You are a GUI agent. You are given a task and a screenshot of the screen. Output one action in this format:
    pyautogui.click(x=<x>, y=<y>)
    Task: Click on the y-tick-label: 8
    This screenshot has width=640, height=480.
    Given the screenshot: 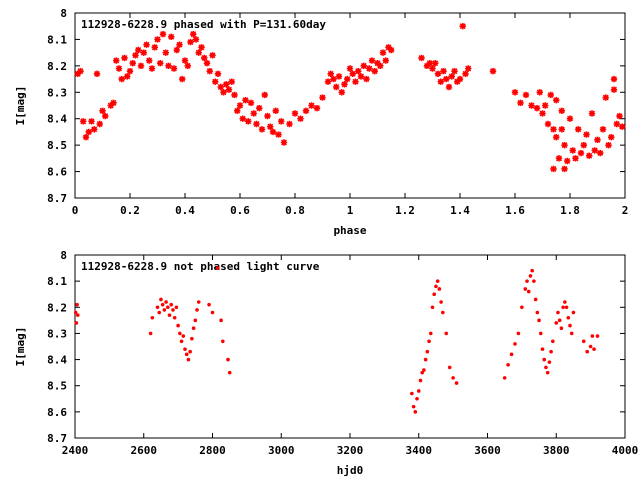 What is the action you would take?
    pyautogui.click(x=63, y=255)
    